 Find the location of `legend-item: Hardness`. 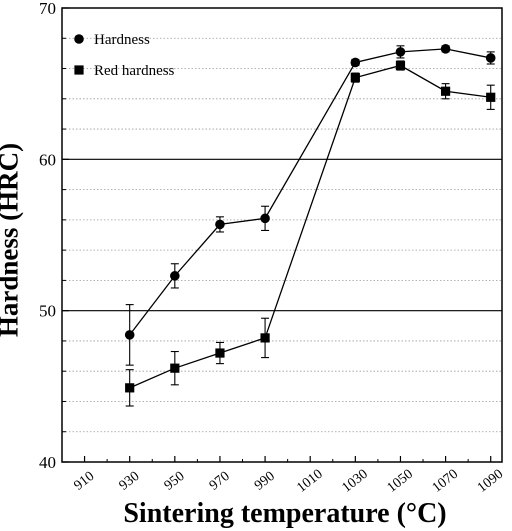

legend-item: Hardness is located at coordinates (112, 40).